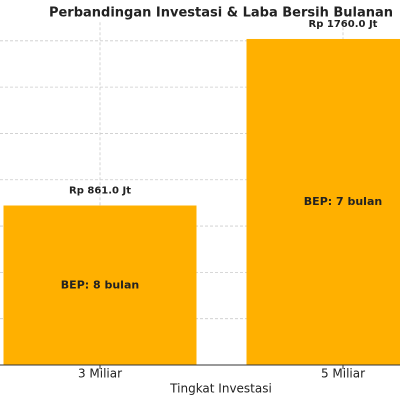  What do you see at coordinates (100, 374) in the screenshot?
I see `x-tick-label: 3 Miliar` at bounding box center [100, 374].